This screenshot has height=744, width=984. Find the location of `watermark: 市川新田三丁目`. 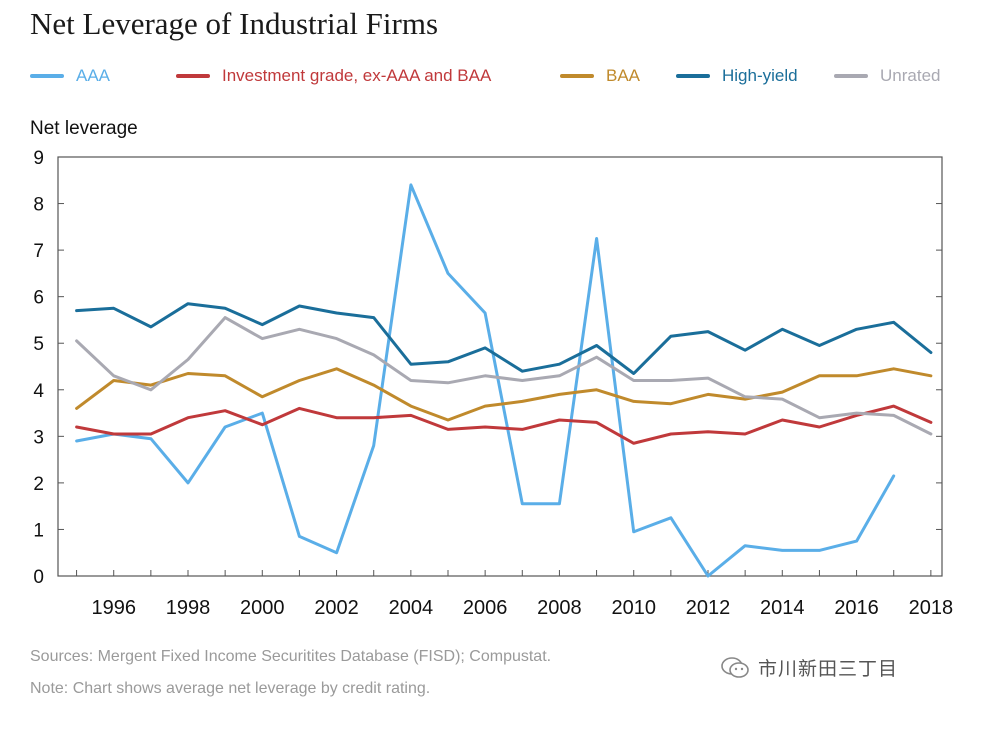

watermark: 市川新田三丁目 is located at coordinates (809, 667).